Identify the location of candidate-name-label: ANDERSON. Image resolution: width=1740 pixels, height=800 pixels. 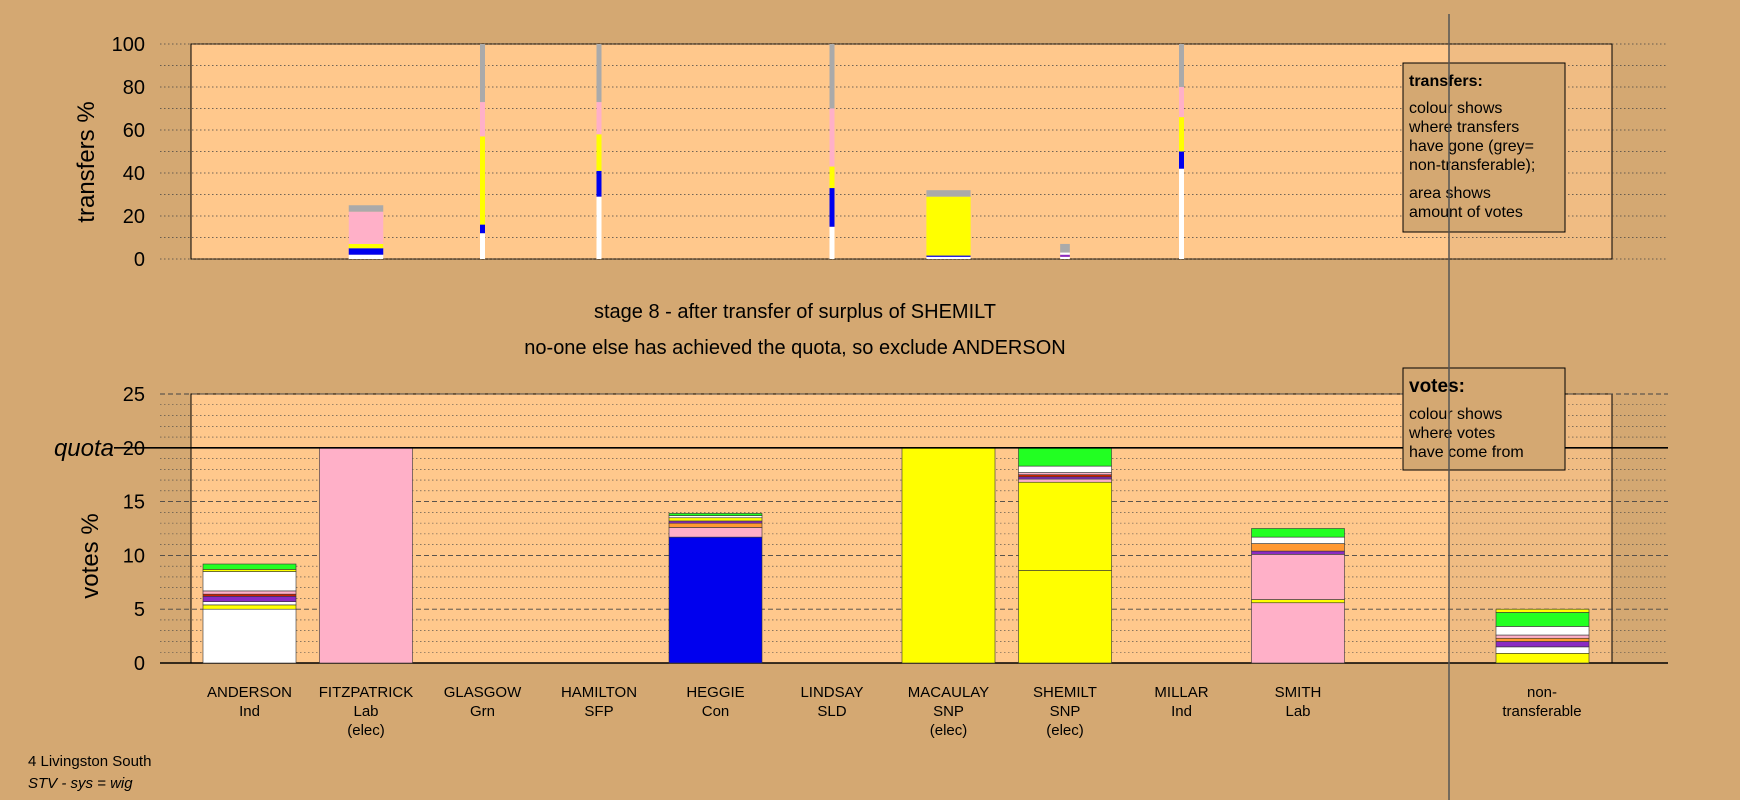
(249, 692).